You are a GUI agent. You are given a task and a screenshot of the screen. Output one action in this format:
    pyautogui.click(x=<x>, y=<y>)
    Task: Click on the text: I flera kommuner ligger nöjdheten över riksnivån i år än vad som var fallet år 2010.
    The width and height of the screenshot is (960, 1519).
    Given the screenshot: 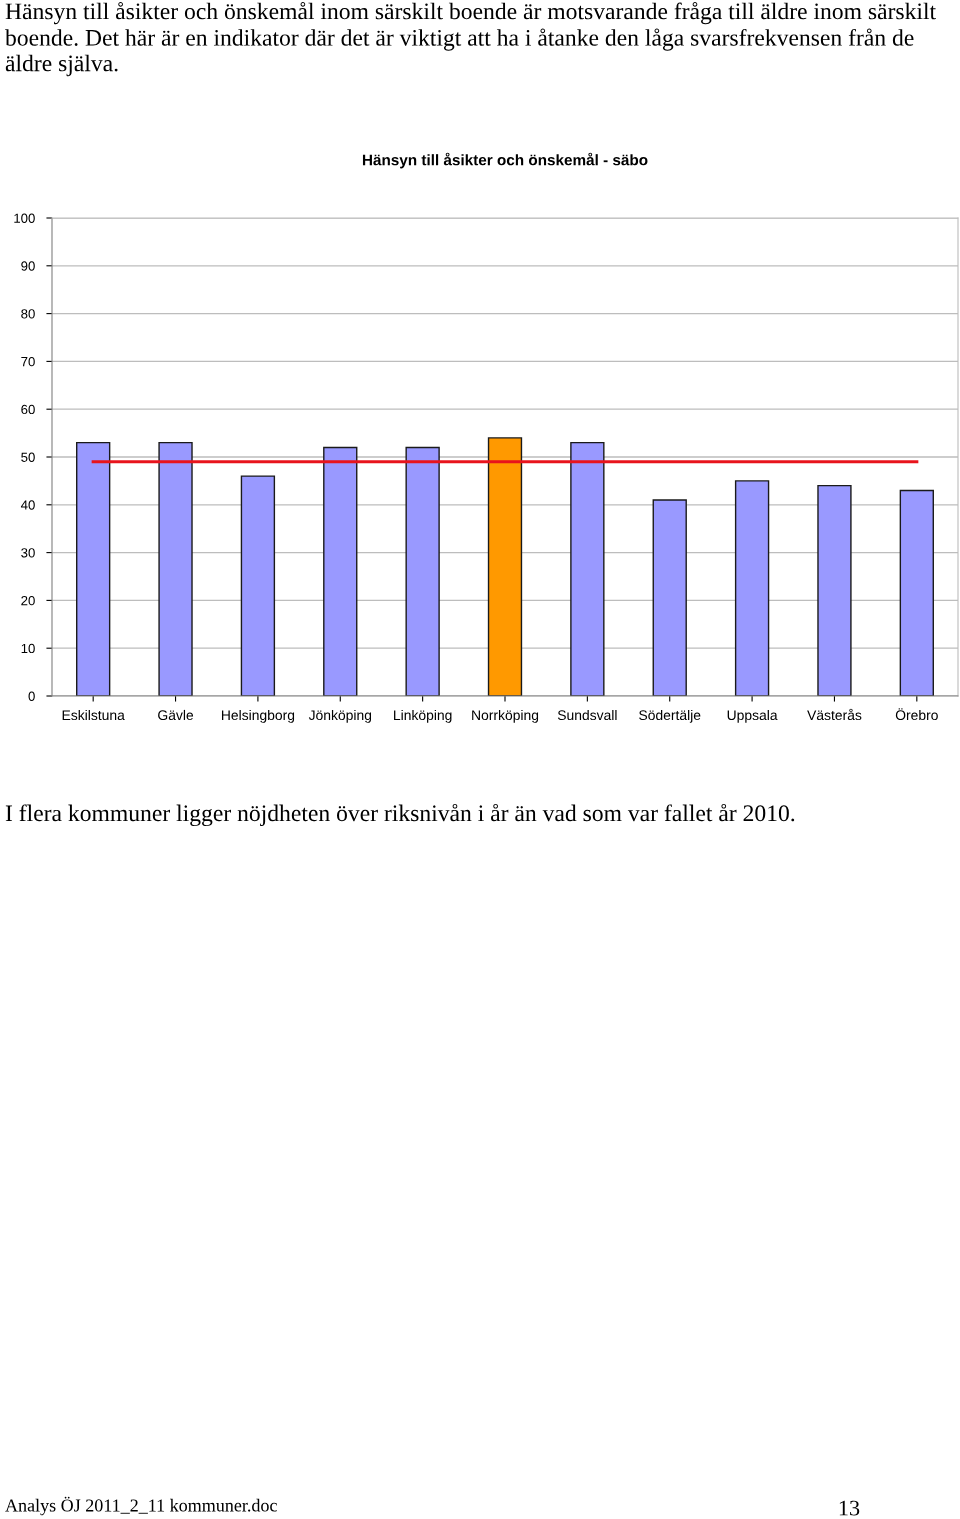 What is the action you would take?
    pyautogui.click(x=400, y=815)
    